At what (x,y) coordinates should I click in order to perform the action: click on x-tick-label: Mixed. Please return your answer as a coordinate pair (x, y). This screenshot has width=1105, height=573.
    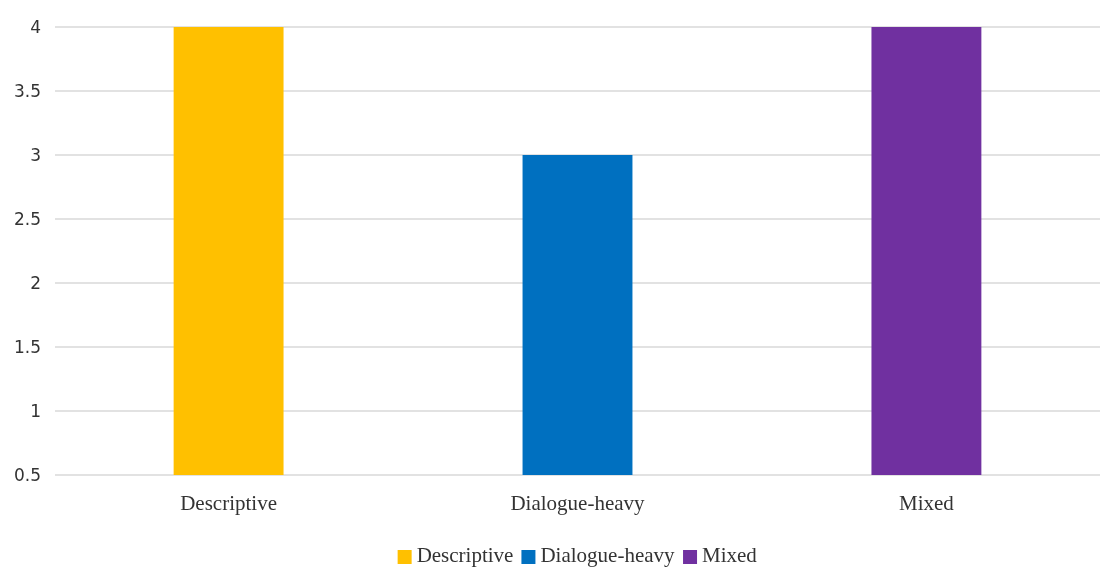
    Looking at the image, I should click on (927, 502).